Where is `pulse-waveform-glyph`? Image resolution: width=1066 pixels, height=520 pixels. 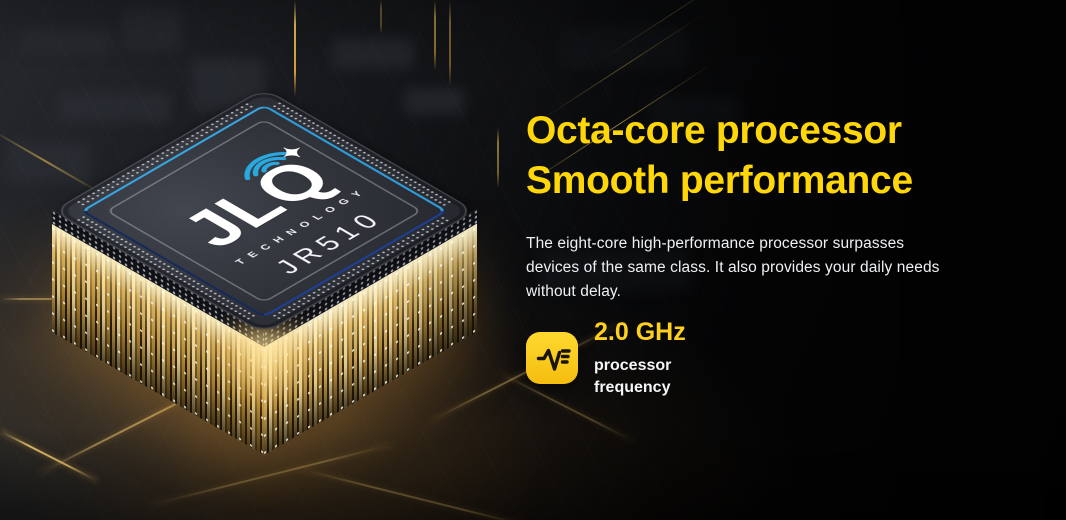
pulse-waveform-glyph is located at coordinates (553, 359).